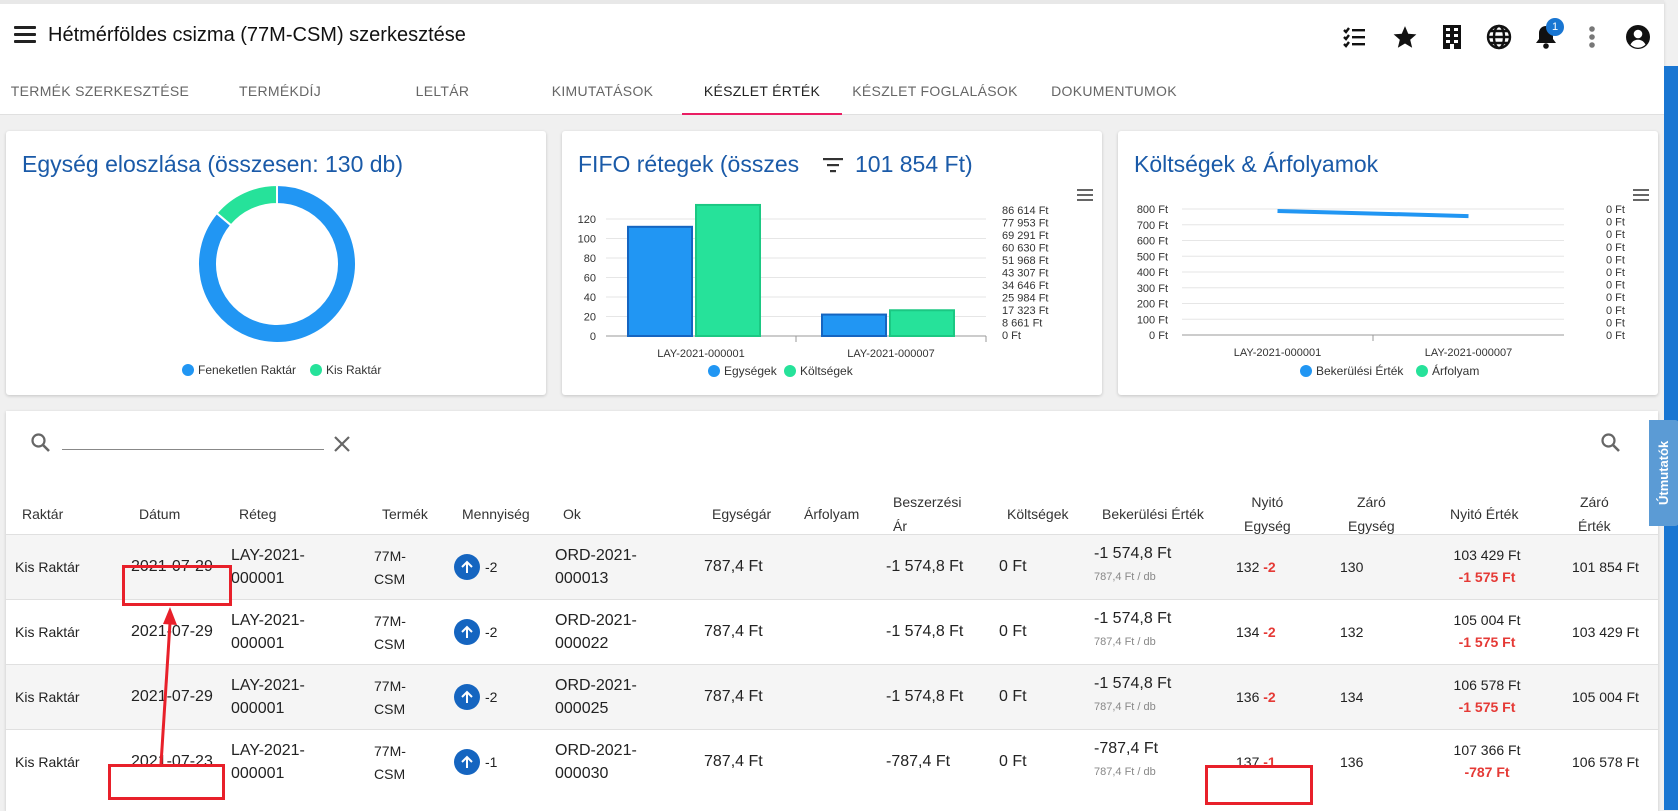  Describe the element at coordinates (280, 91) in the screenshot. I see `tab-termekdij: TERMÉKDÍJ` at that location.